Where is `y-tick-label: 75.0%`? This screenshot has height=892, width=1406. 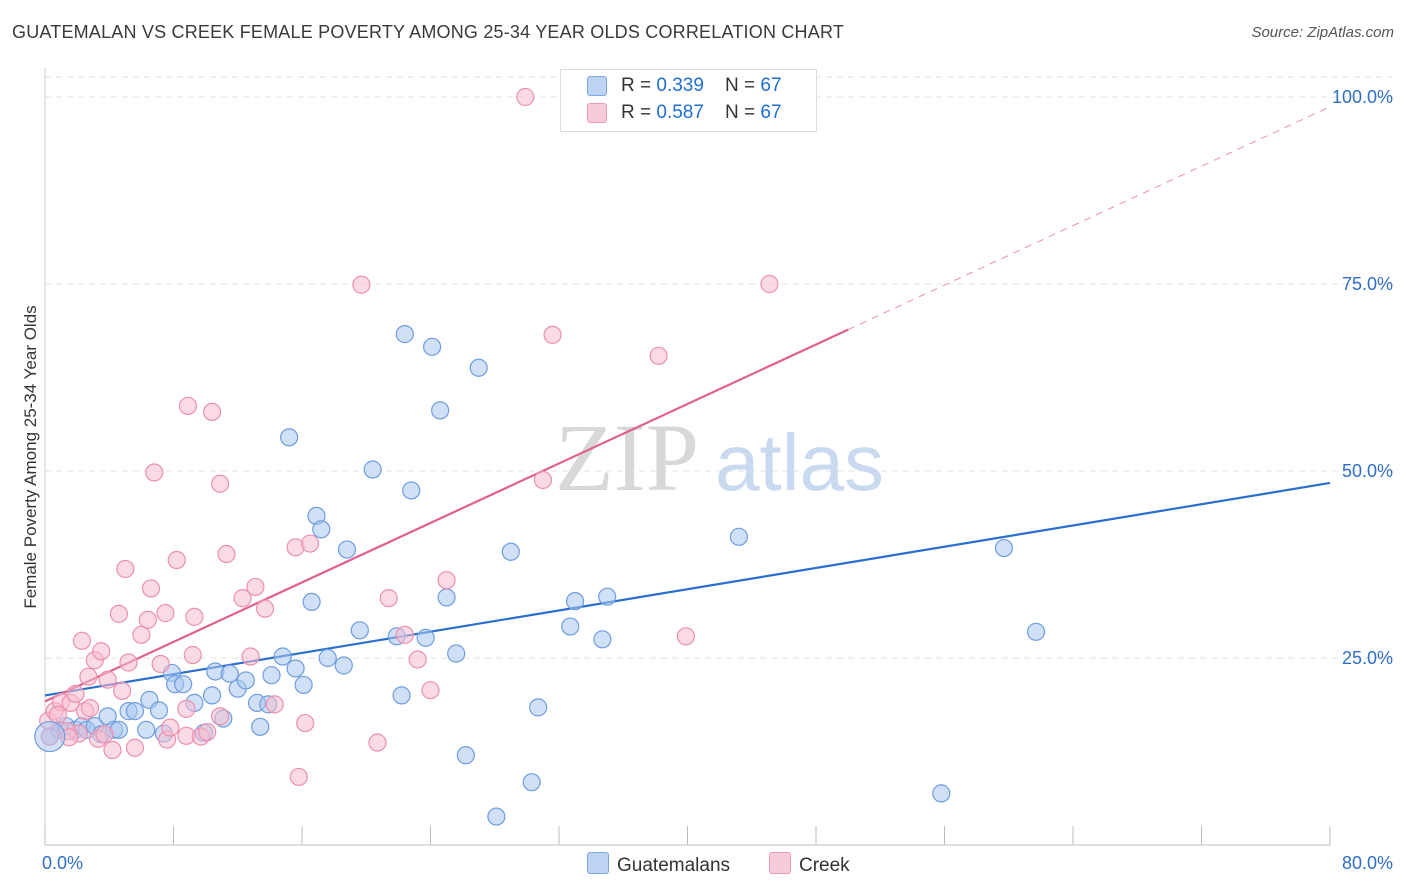
y-tick-label: 75.0% is located at coordinates (1367, 284).